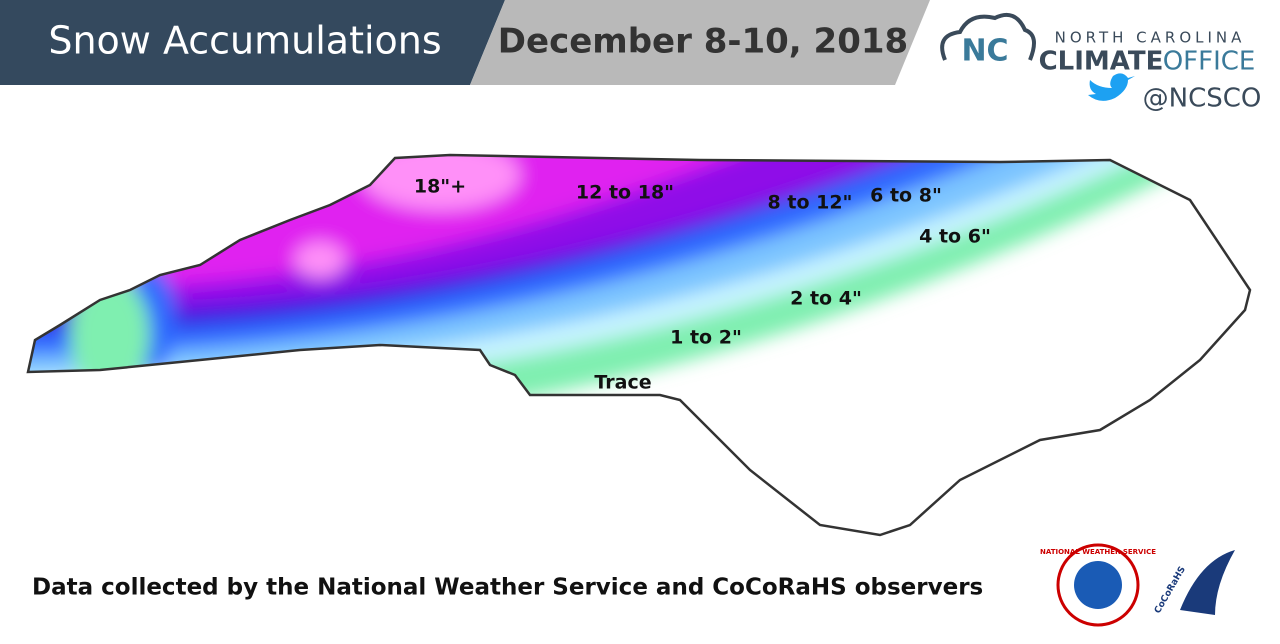 The image size is (1280, 644). Describe the element at coordinates (826, 299) in the screenshot. I see `map-label: 2 to 4"` at that location.